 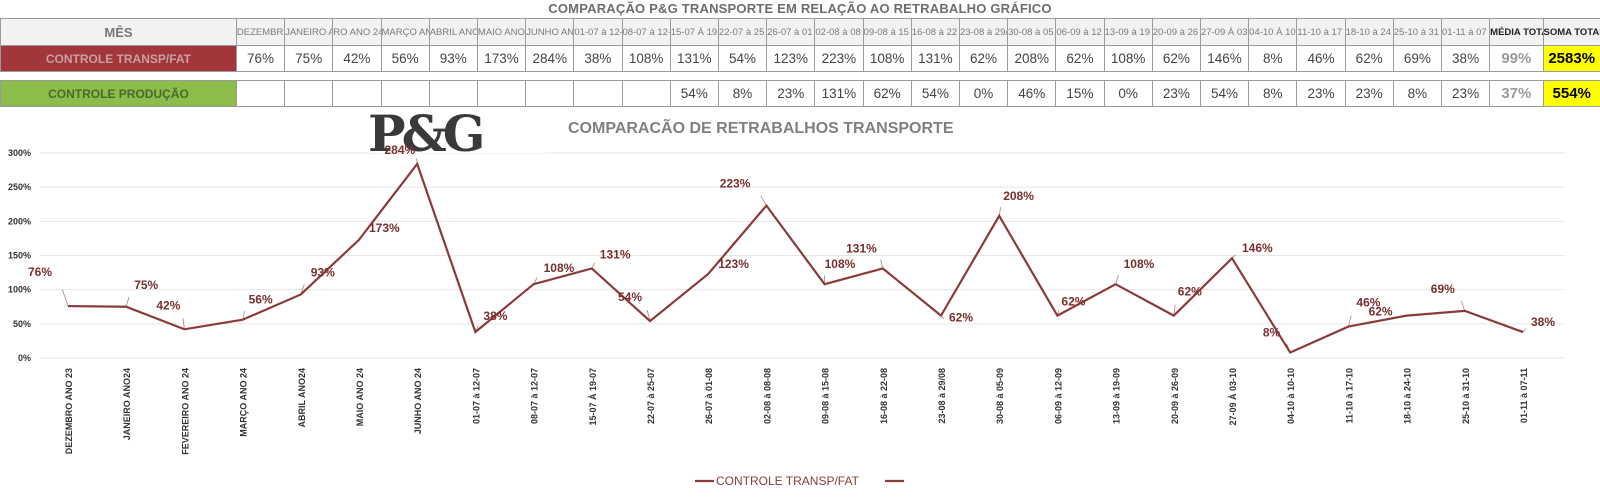 I want to click on x-tick-label: 01-07 à 12-07, so click(x=476, y=396).